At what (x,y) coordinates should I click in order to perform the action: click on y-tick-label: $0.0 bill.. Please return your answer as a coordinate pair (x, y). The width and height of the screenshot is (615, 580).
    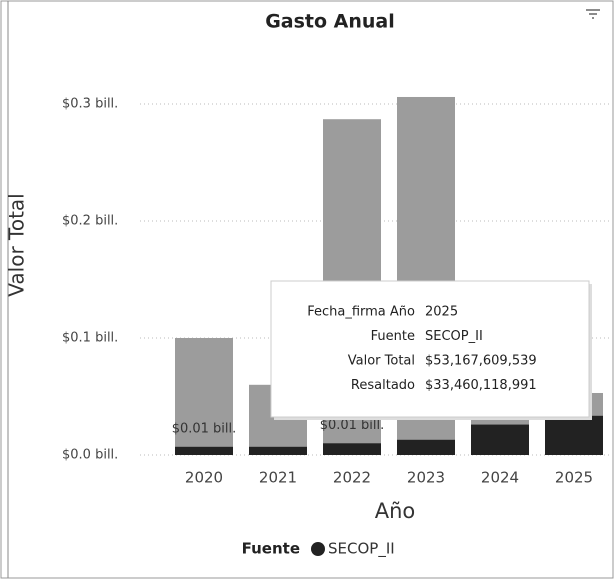
    Looking at the image, I should click on (90, 455).